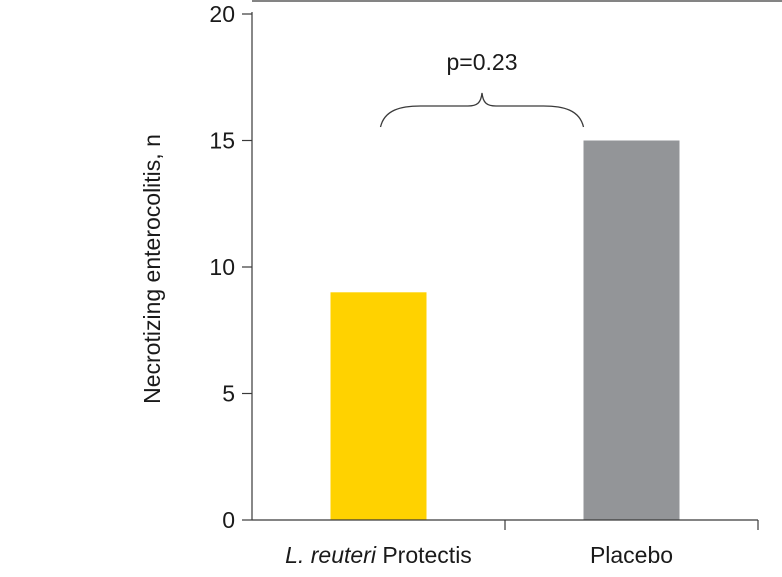  What do you see at coordinates (228, 394) in the screenshot?
I see `y-tick-label: 5` at bounding box center [228, 394].